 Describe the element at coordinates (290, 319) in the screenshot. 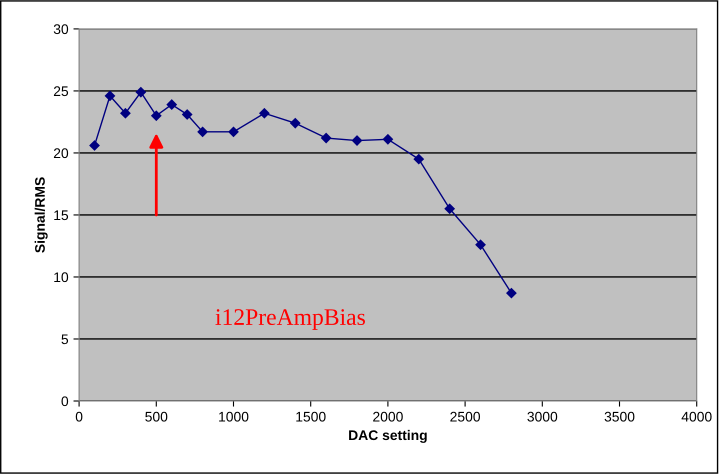

I see `annotation: i12PreAmpBias` at that location.